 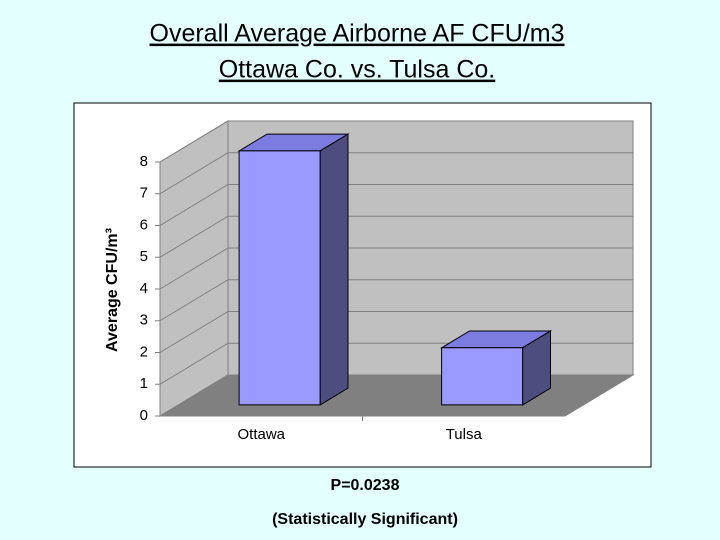 I want to click on y-tick-label: 6, so click(x=144, y=224).